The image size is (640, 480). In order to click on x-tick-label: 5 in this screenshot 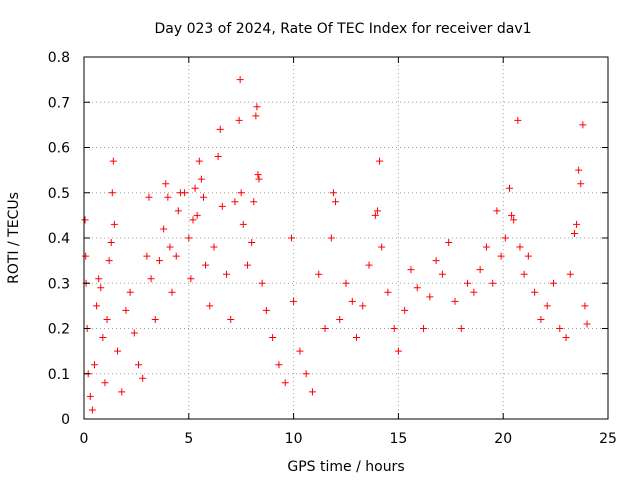, I will do `click(188, 439)`.